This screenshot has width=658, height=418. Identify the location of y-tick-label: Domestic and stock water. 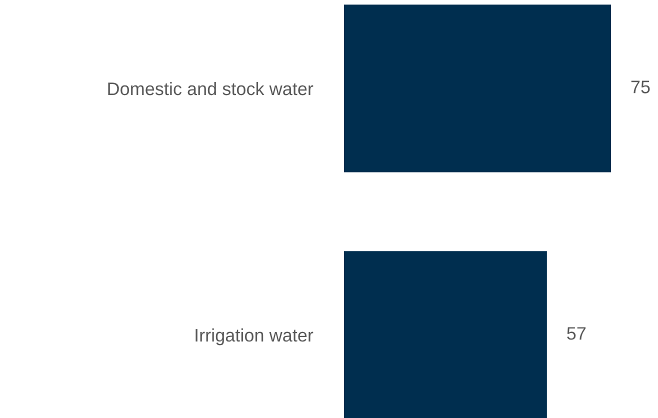
(211, 89).